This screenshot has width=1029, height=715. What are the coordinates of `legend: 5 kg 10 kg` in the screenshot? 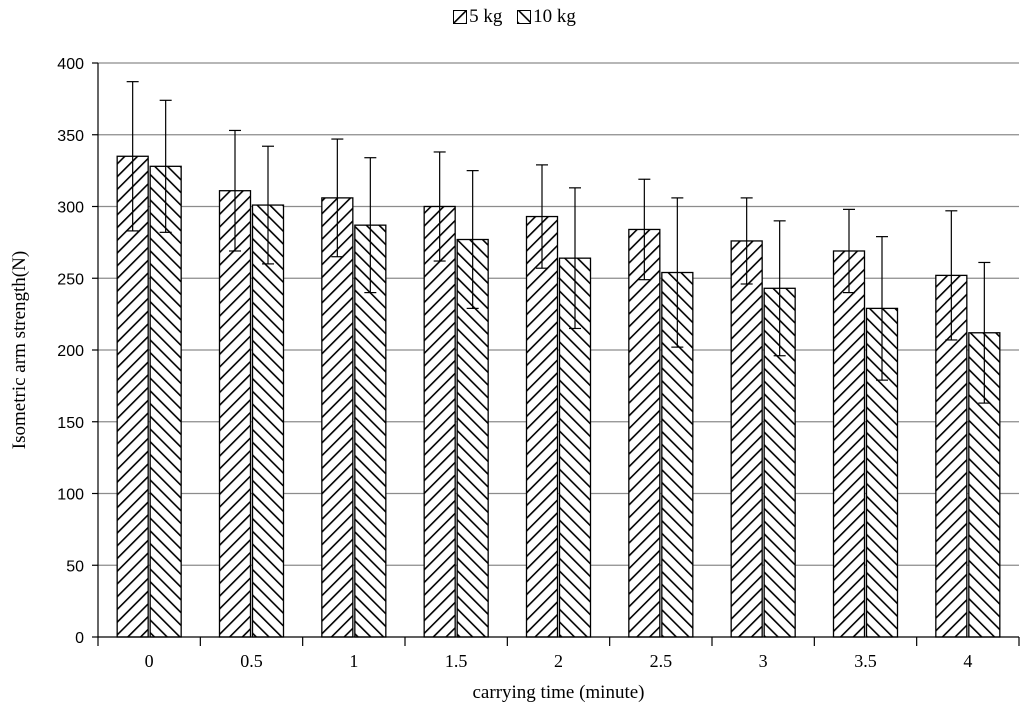 It's located at (514, 18).